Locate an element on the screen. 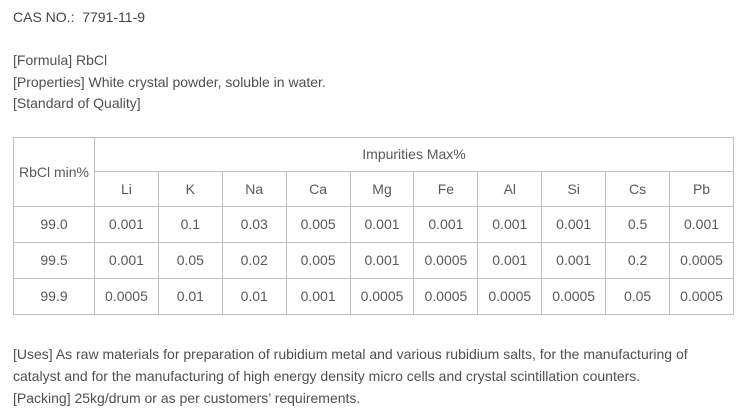 The height and width of the screenshot is (417, 746). purity-cell: 99.9 is located at coordinates (54, 296).